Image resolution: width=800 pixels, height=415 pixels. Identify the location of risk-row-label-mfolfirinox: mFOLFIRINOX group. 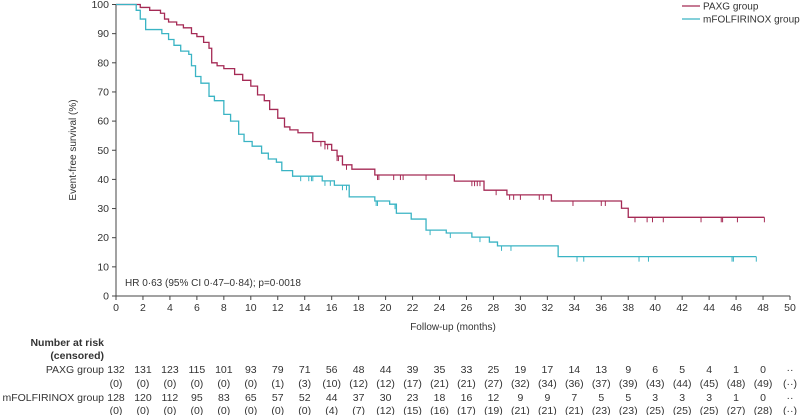
(53, 398).